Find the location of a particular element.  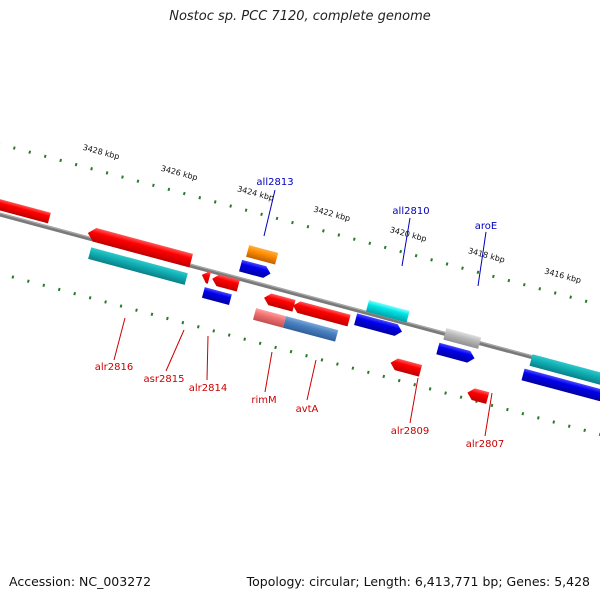

gene-right-teal is located at coordinates (564, 370).